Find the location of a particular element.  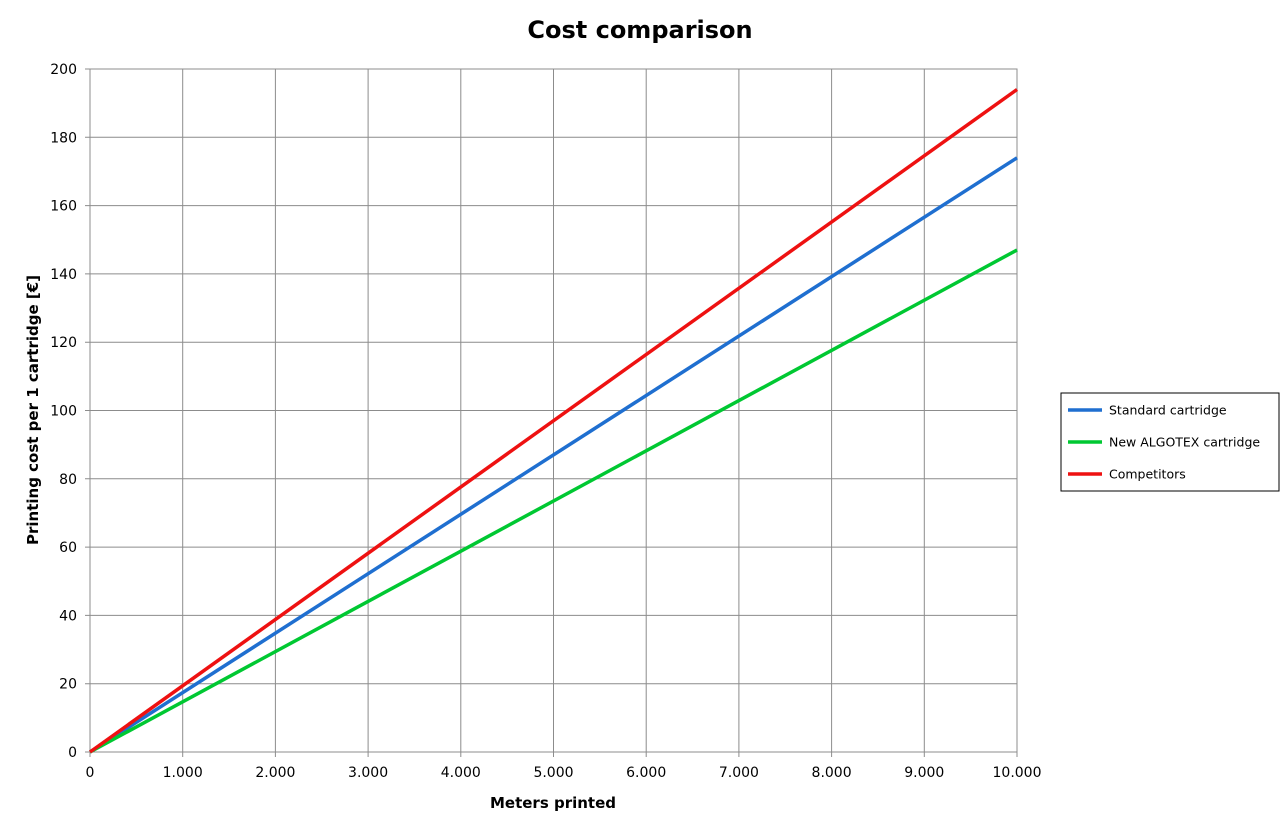

y-tick-label: 140 is located at coordinates (63, 275).